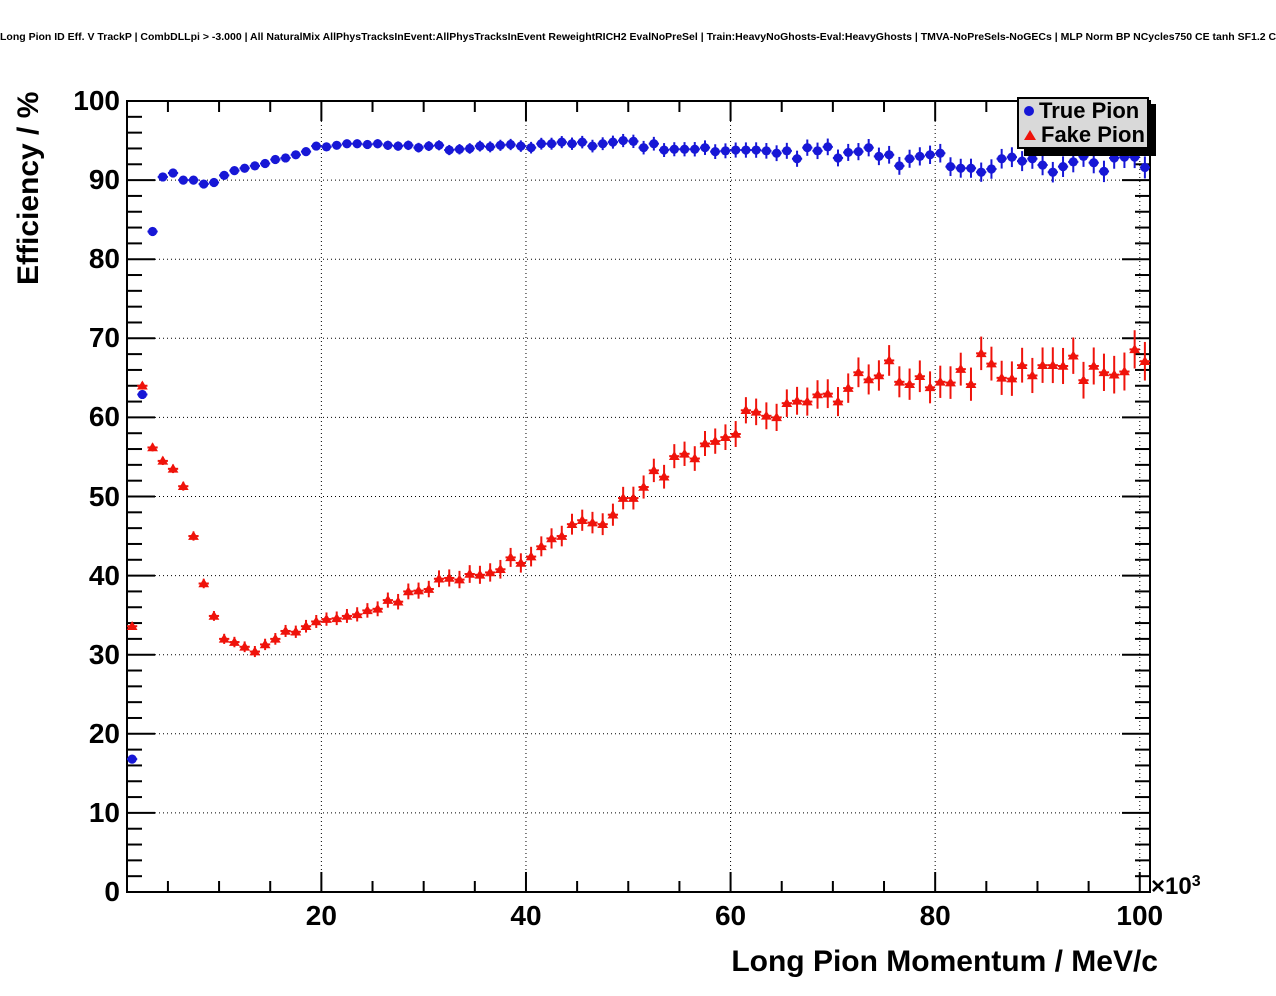 Image resolution: width=1276 pixels, height=996 pixels. Describe the element at coordinates (96, 100) in the screenshot. I see `y-tick-label: 100` at that location.